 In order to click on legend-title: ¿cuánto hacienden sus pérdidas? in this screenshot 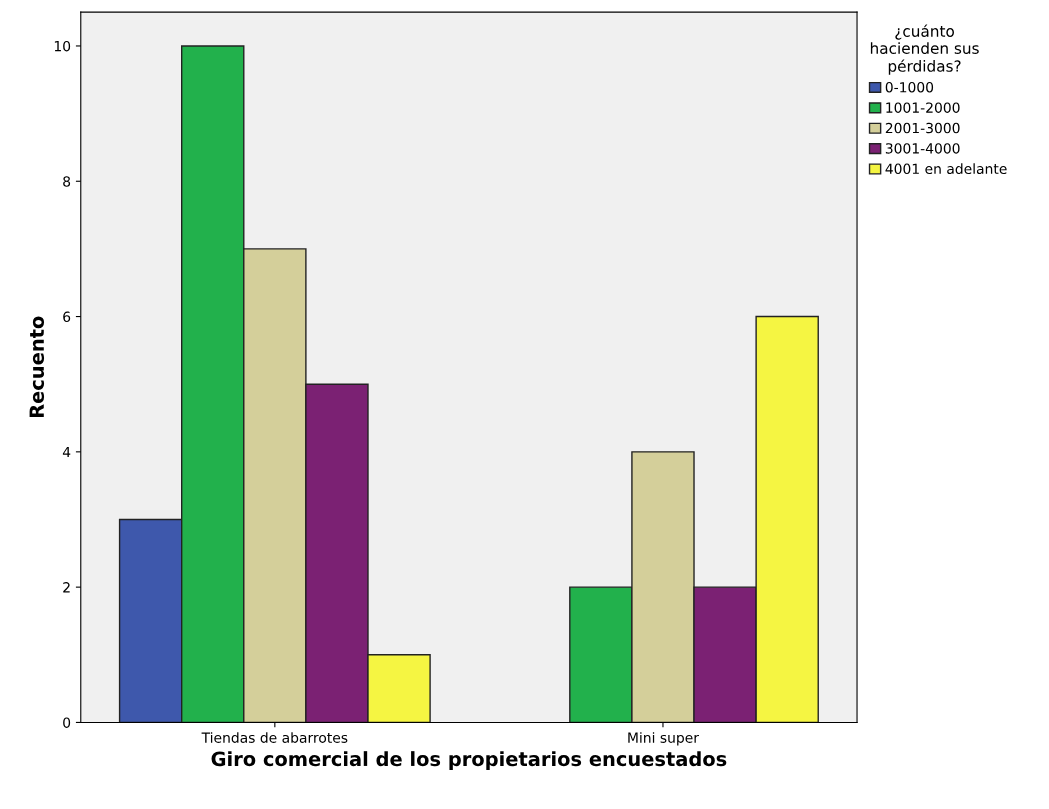, I will do `click(924, 49)`.